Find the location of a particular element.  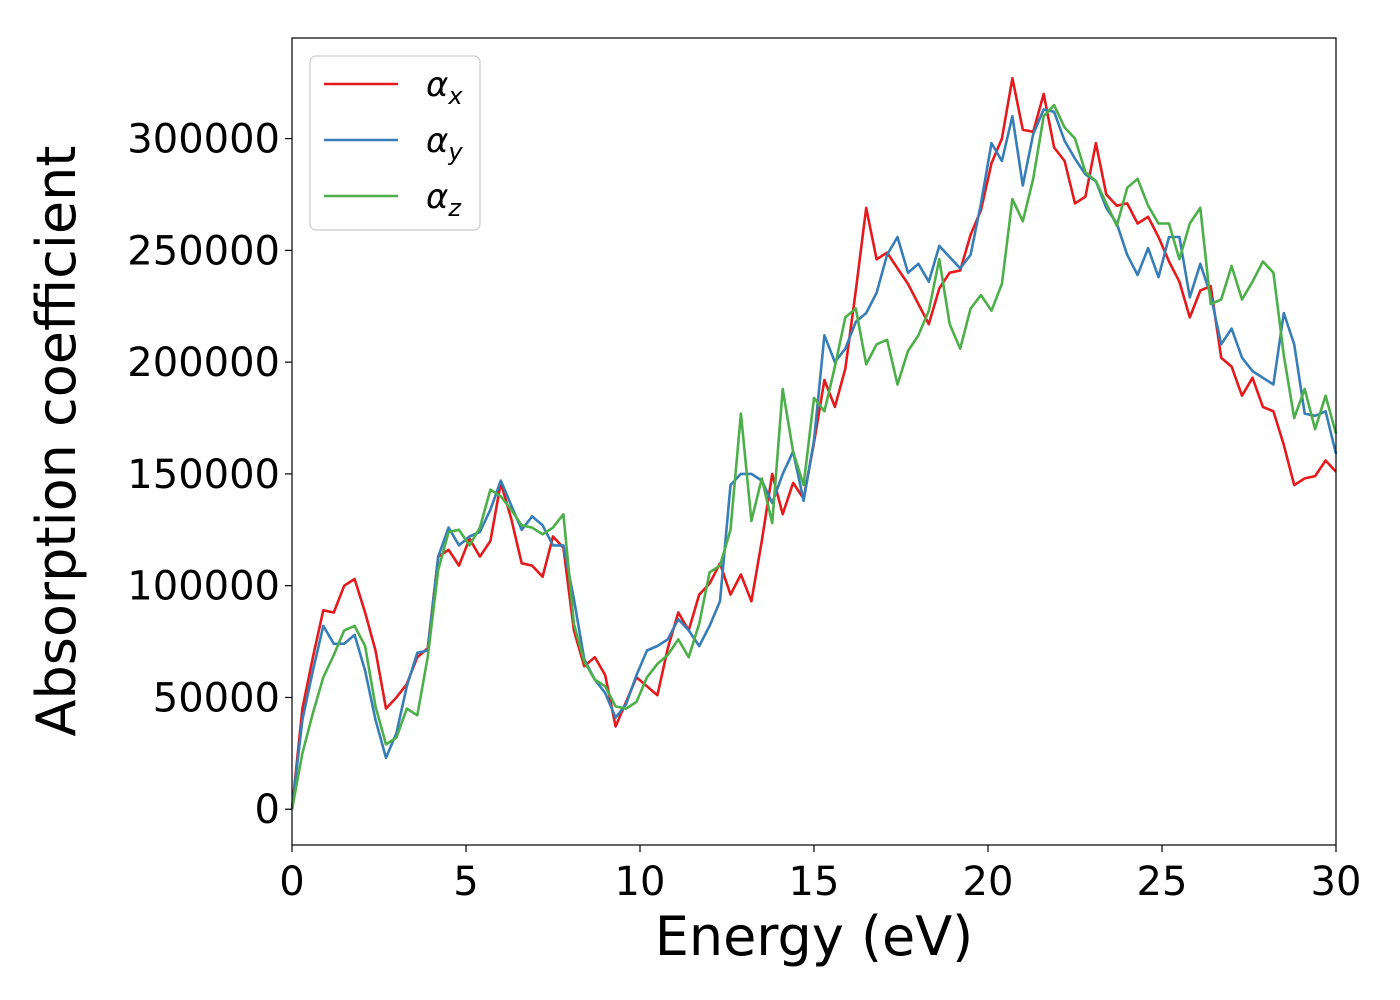

legend-label-y: αy is located at coordinates (444, 143).